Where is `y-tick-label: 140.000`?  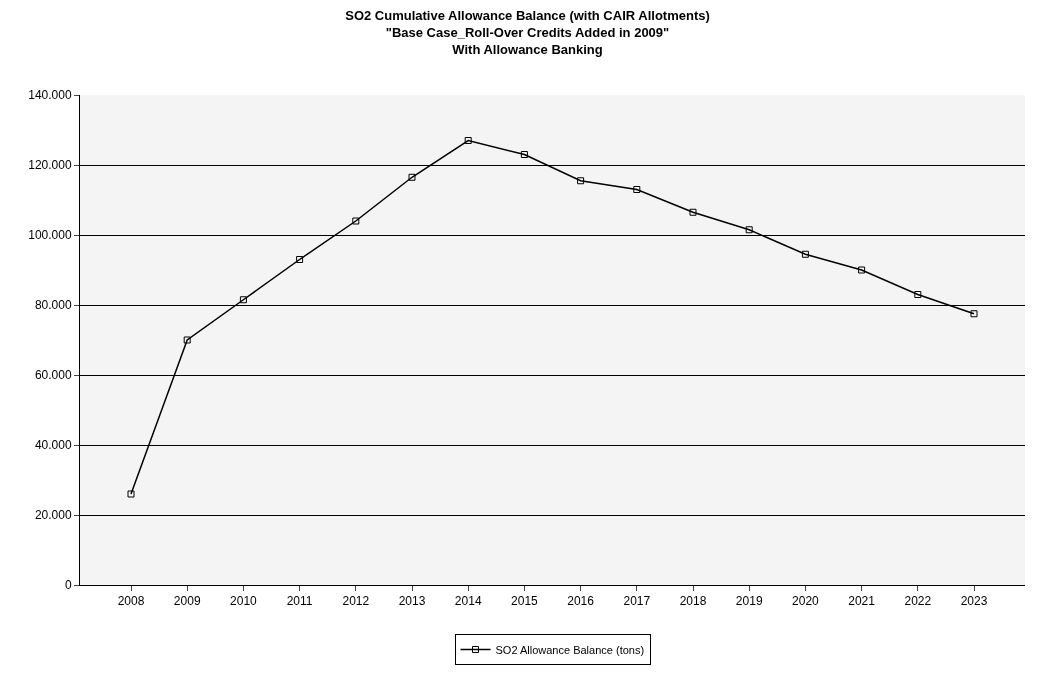
y-tick-label: 140.000 is located at coordinates (50, 95).